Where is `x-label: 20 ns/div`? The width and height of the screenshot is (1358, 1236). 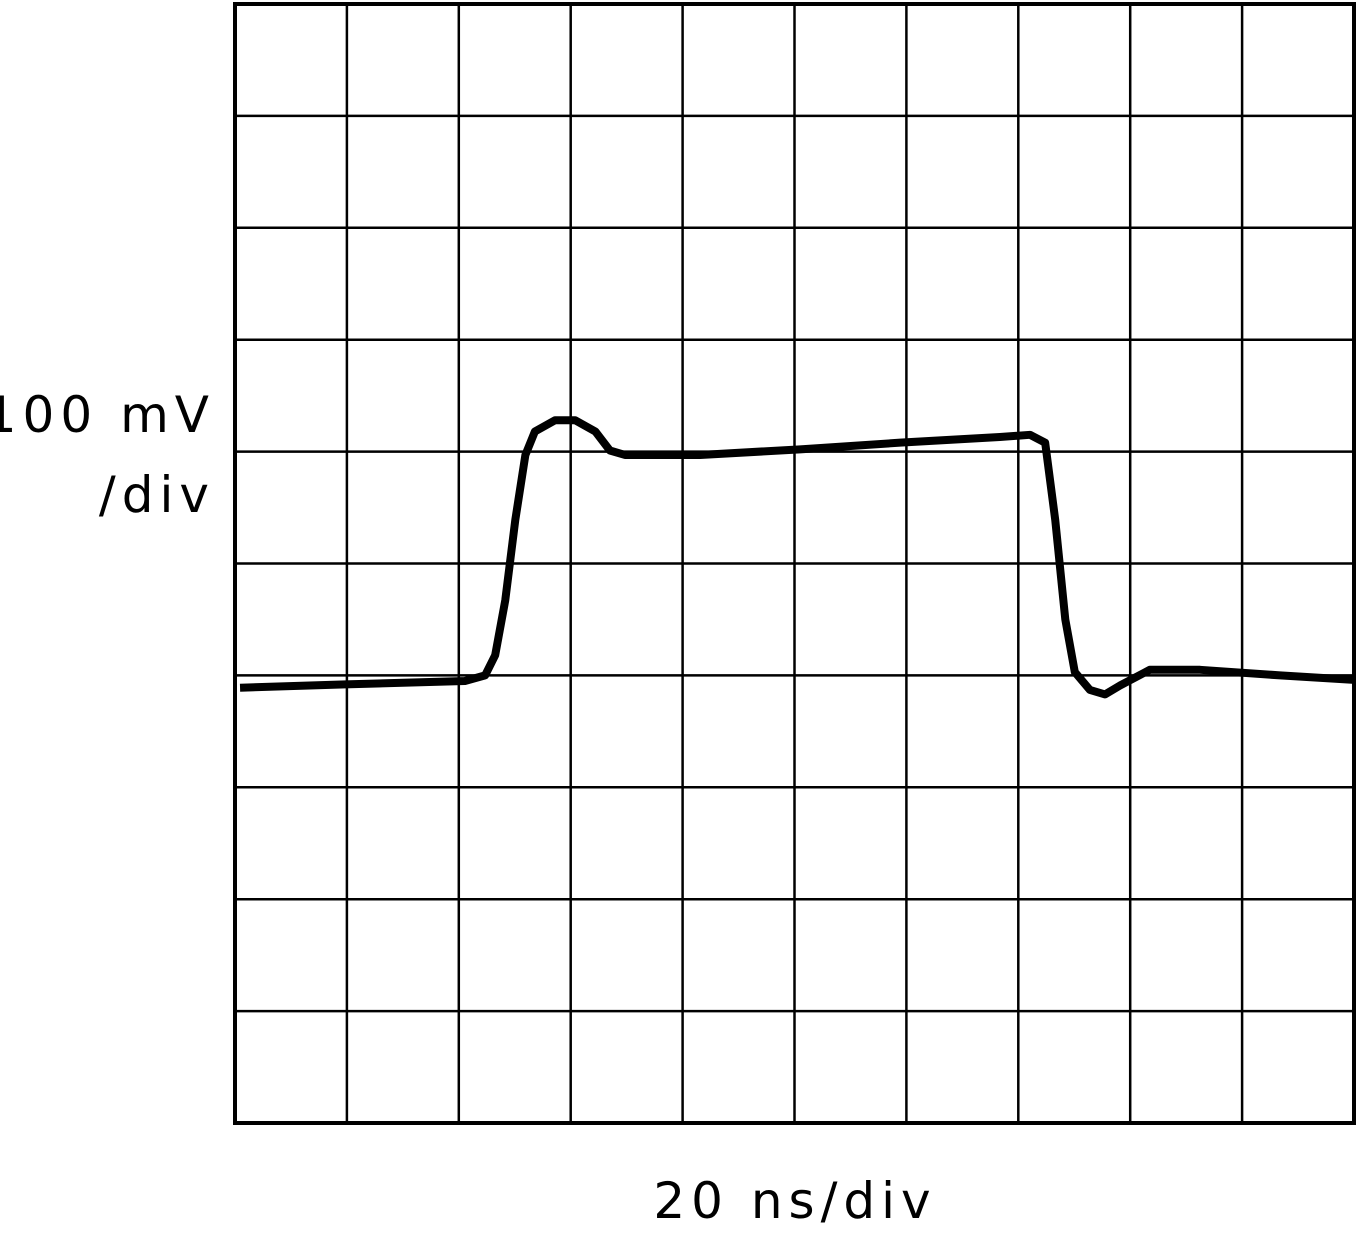
x-label: 20 ns/div is located at coordinates (794, 1201).